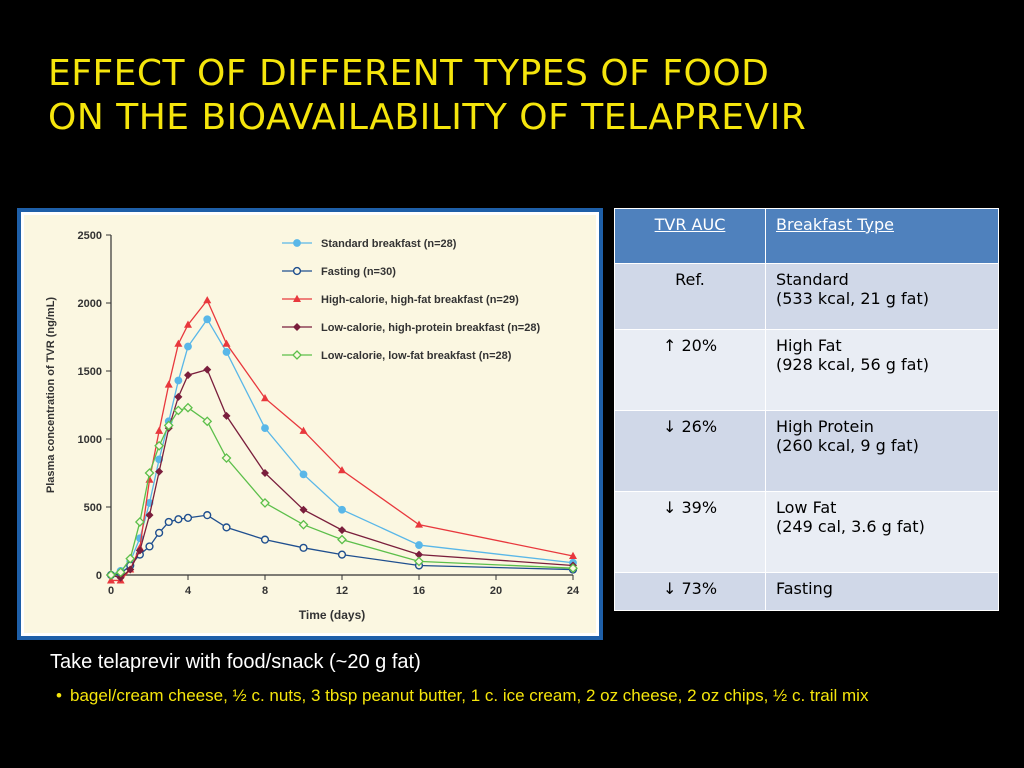 The width and height of the screenshot is (1024, 768). I want to click on food-name: Low Fat, so click(806, 507).